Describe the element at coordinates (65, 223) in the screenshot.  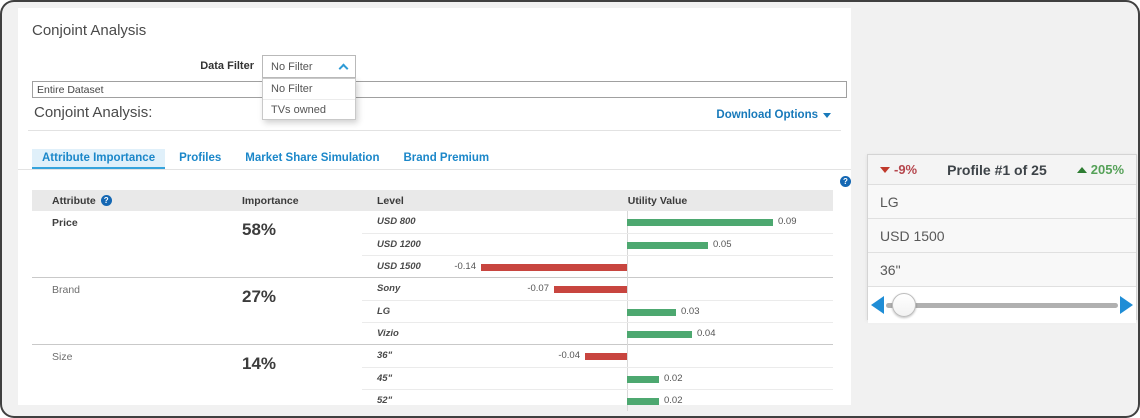
I see `attribute-name: Price` at that location.